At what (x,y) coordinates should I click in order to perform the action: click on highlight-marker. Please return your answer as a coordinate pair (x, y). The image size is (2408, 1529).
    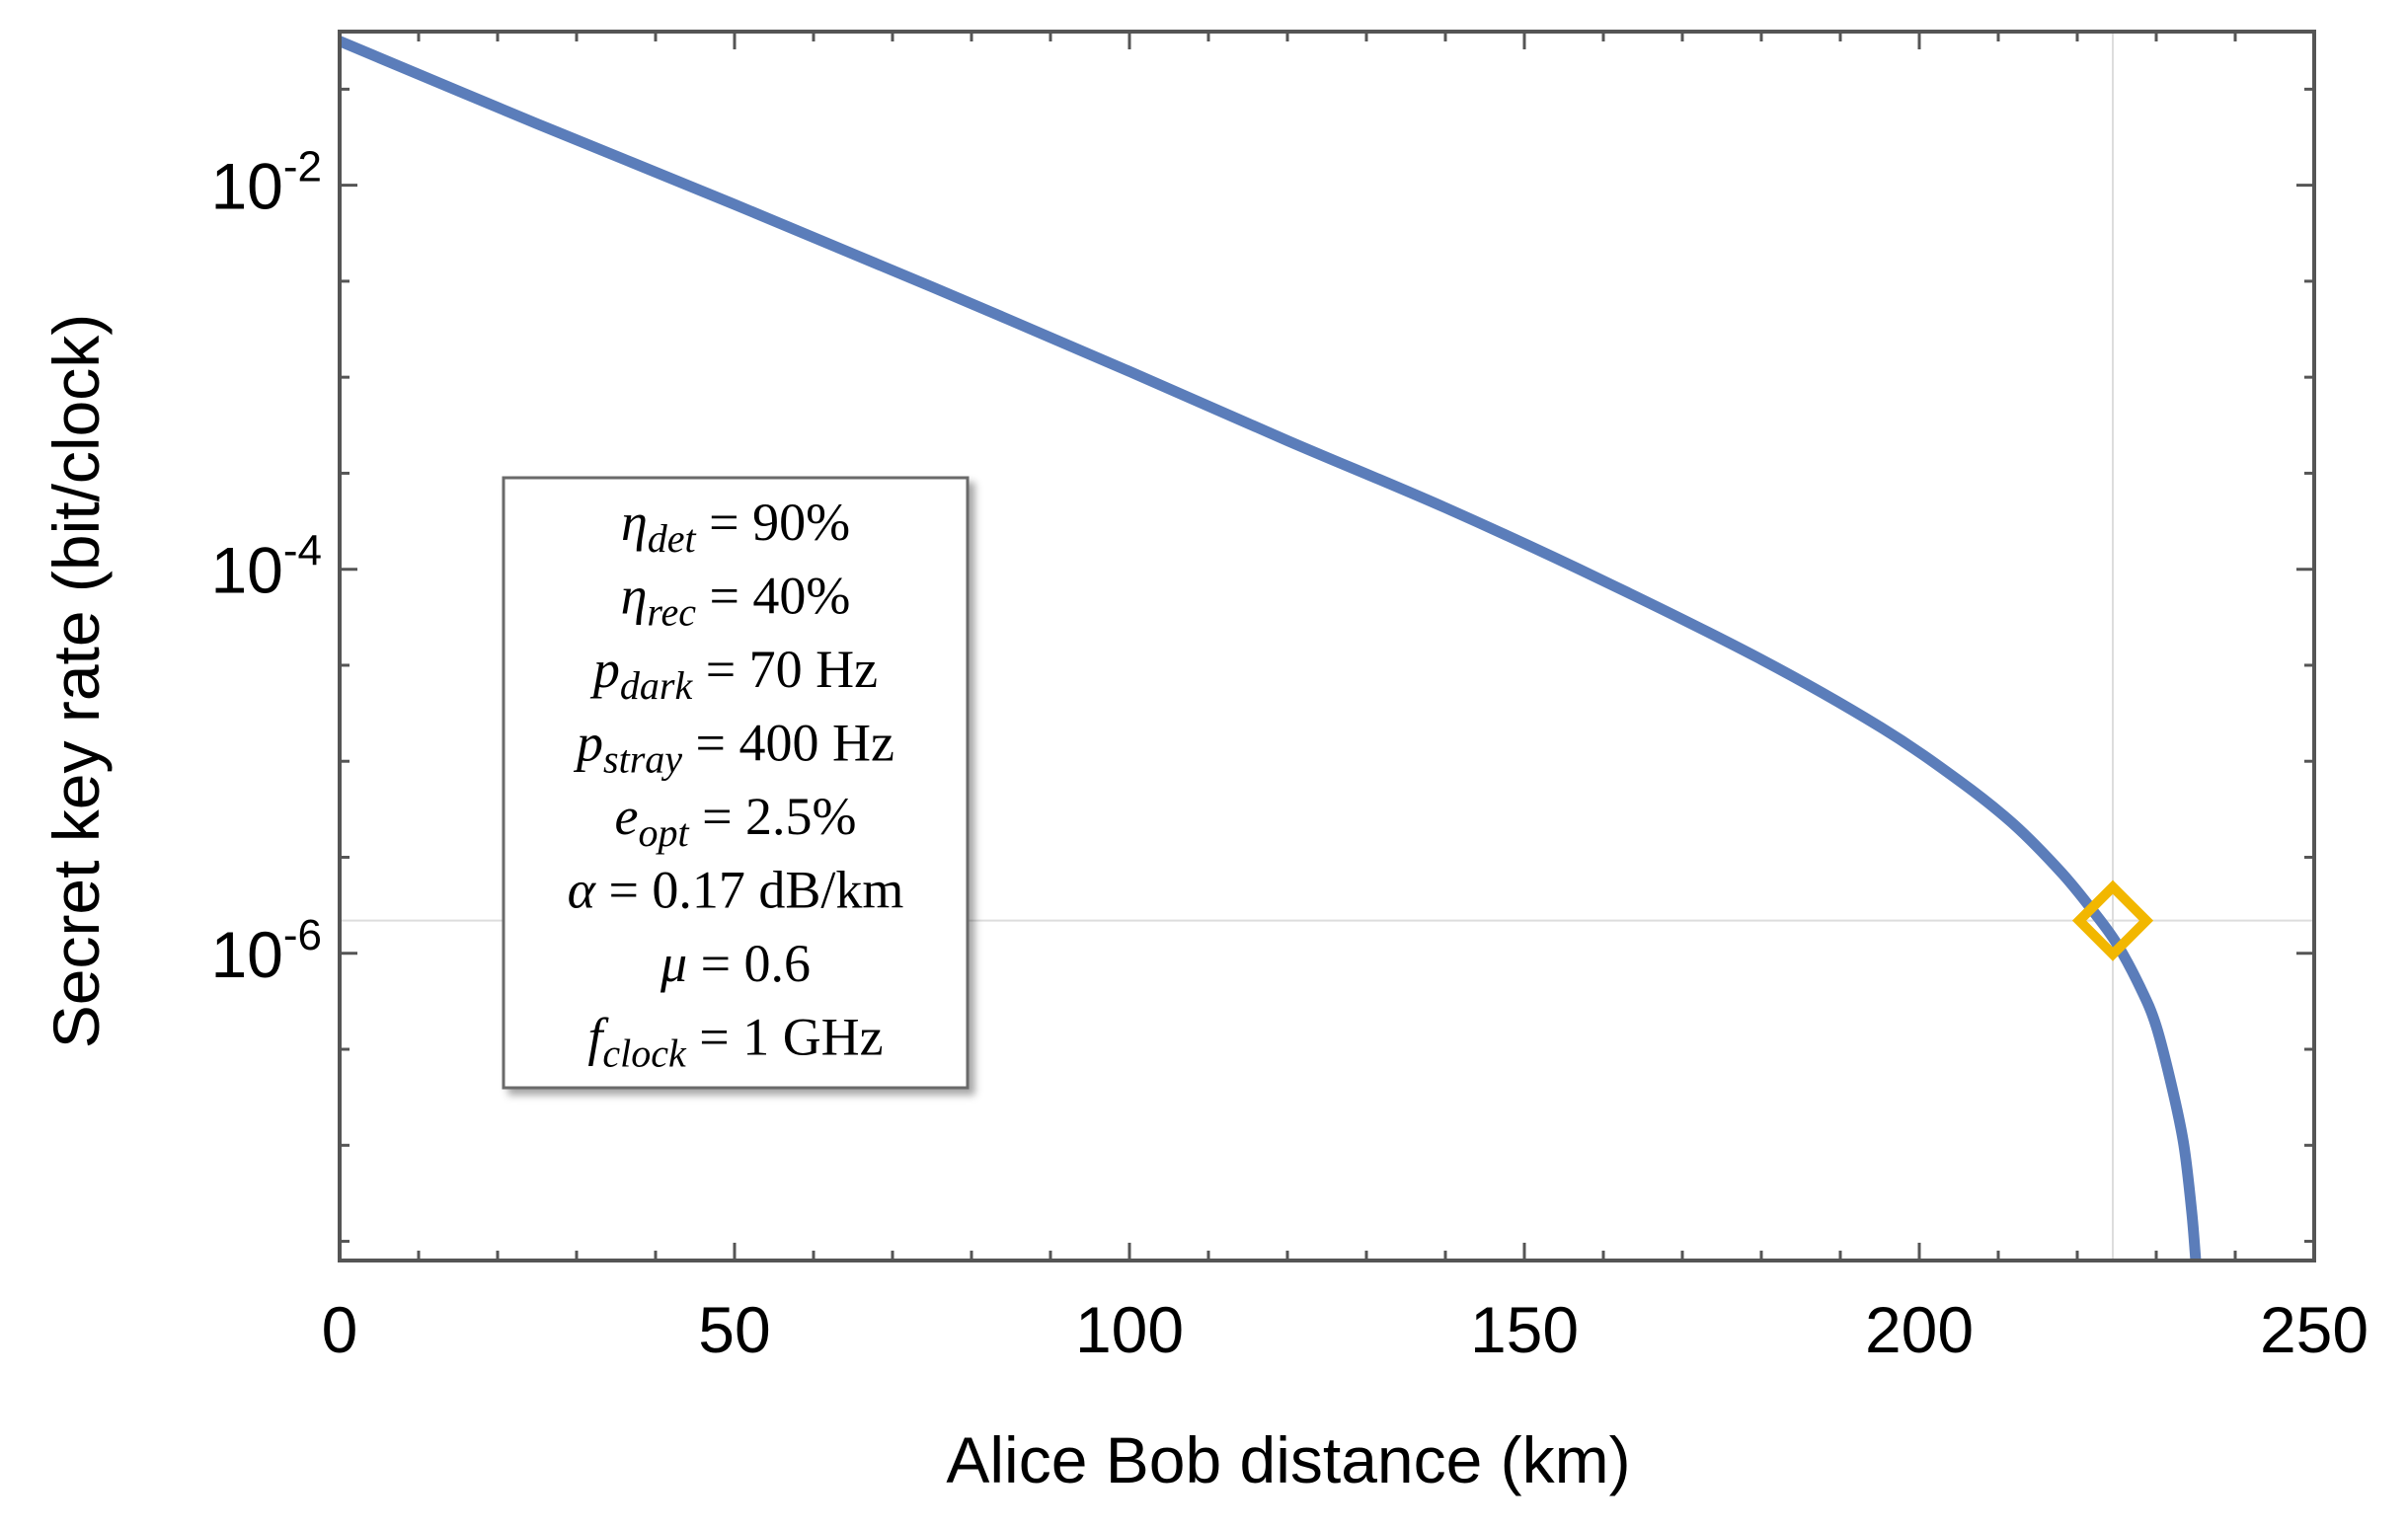
    Looking at the image, I should click on (2112, 920).